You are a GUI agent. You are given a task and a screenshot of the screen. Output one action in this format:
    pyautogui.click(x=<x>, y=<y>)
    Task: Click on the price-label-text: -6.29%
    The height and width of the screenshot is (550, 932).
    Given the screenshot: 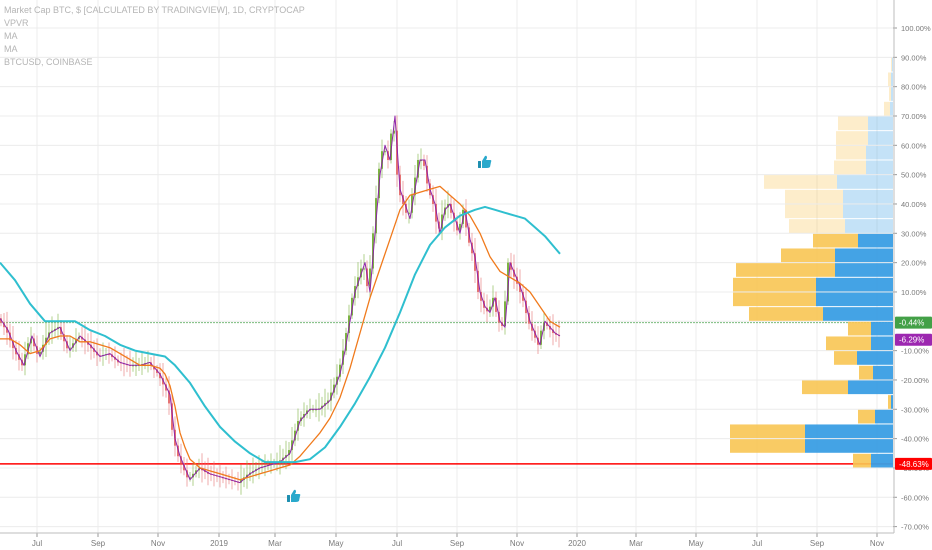 What is the action you would take?
    pyautogui.click(x=911, y=340)
    